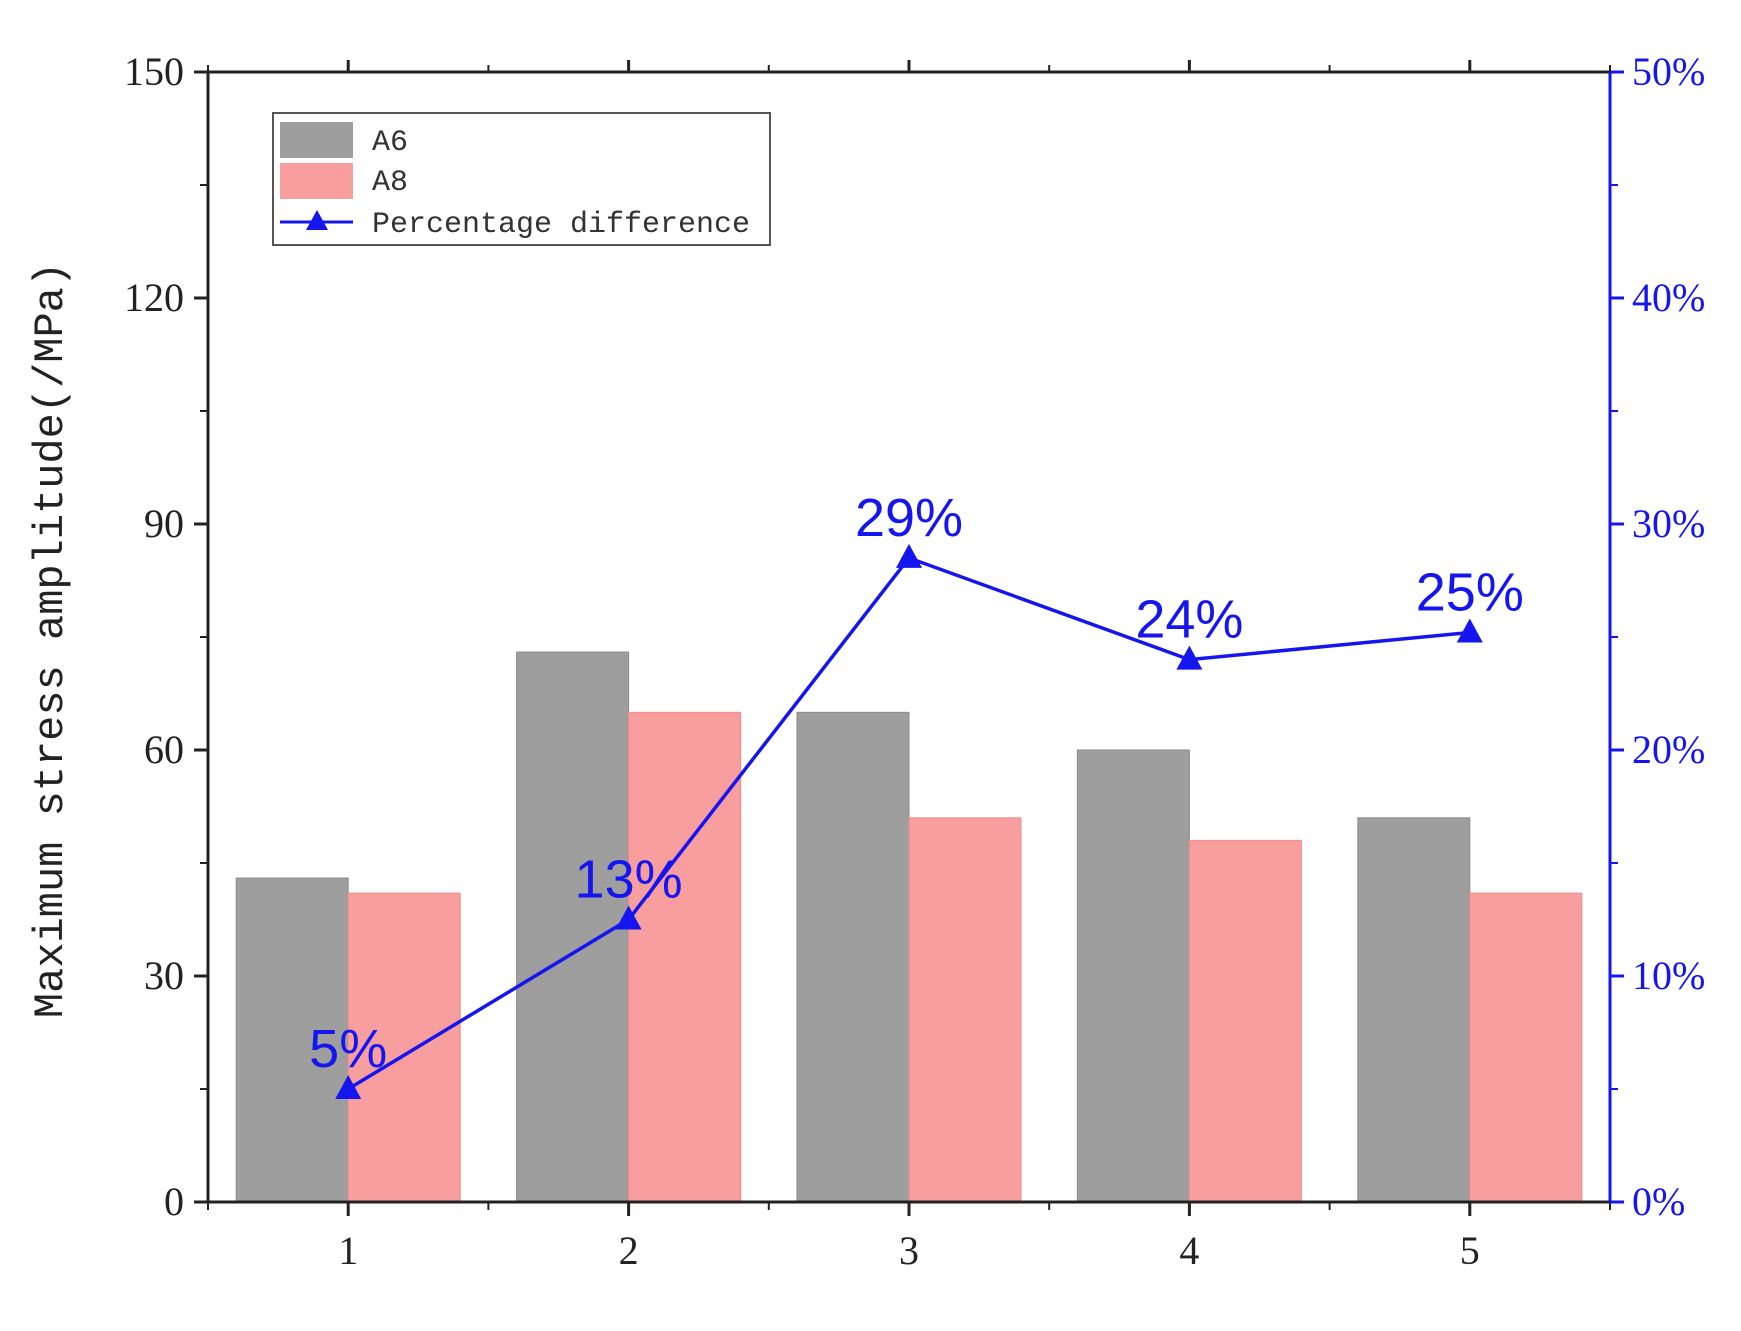 Image resolution: width=1741 pixels, height=1331 pixels. Describe the element at coordinates (390, 183) in the screenshot. I see `legend-label-a8: A8` at that location.